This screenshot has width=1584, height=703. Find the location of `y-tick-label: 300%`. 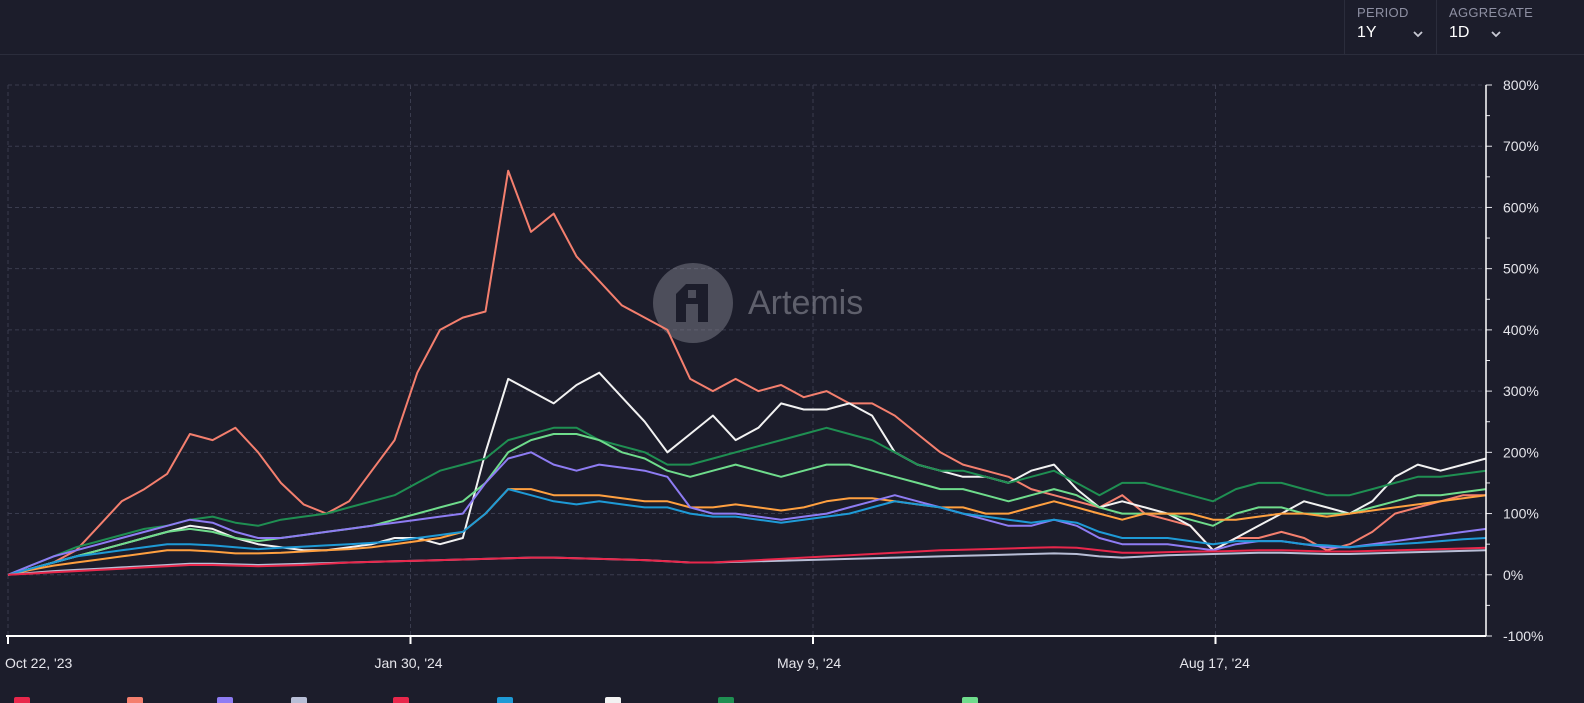

y-tick-label: 300% is located at coordinates (1521, 391).